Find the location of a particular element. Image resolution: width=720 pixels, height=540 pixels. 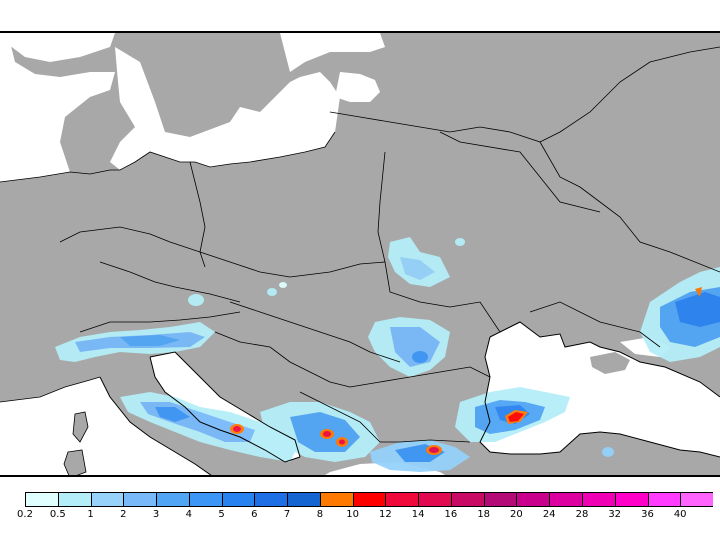

color-legend is located at coordinates (369, 499).